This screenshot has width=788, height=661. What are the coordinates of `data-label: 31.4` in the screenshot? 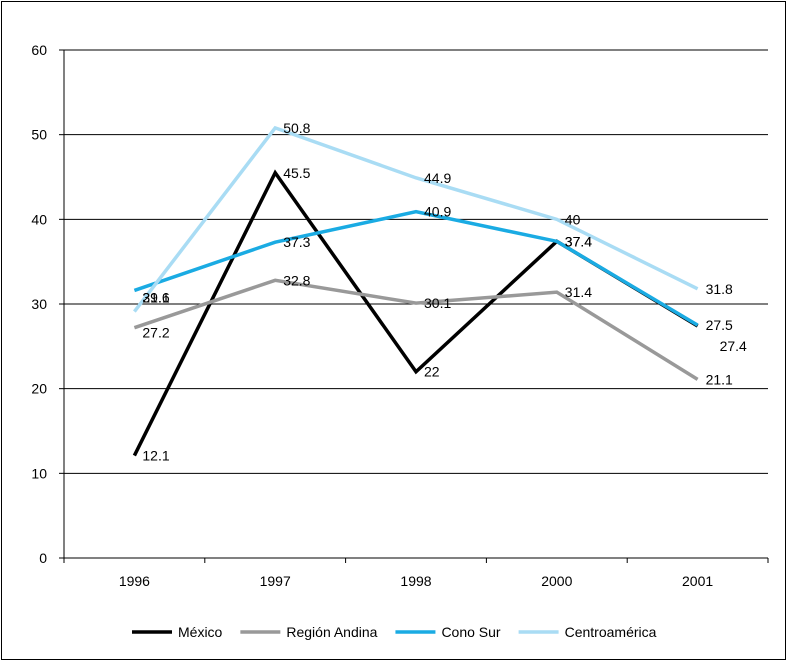 It's located at (578, 292).